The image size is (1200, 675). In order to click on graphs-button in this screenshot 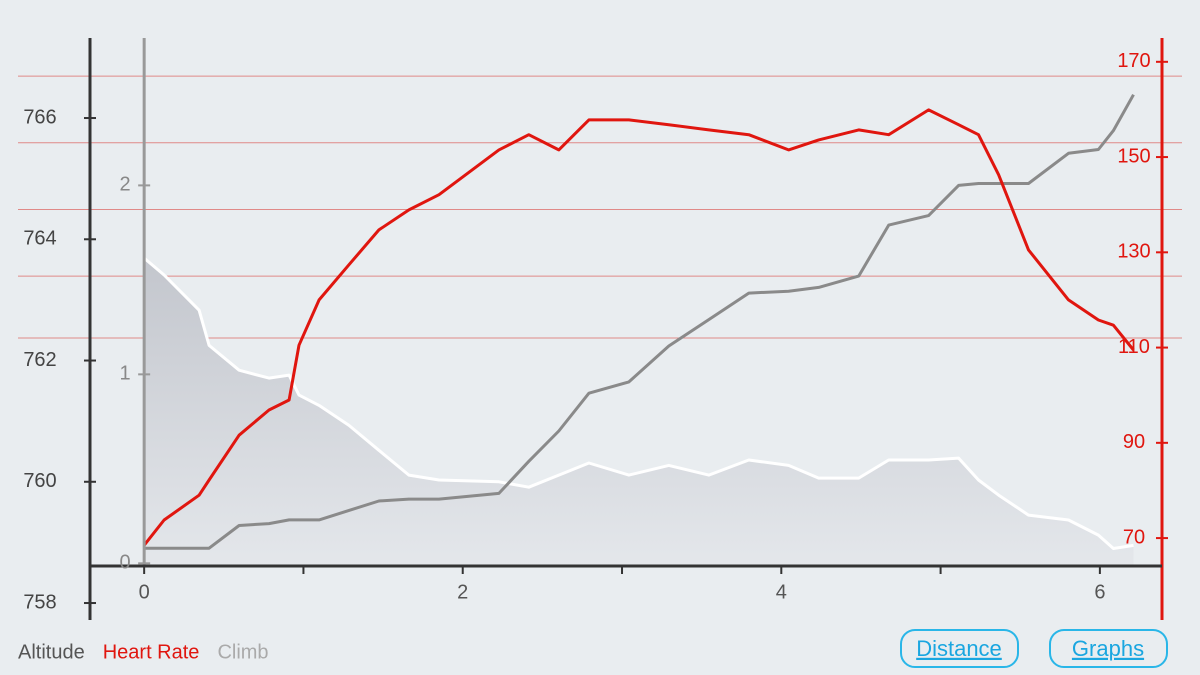, I will do `click(1108, 648)`.